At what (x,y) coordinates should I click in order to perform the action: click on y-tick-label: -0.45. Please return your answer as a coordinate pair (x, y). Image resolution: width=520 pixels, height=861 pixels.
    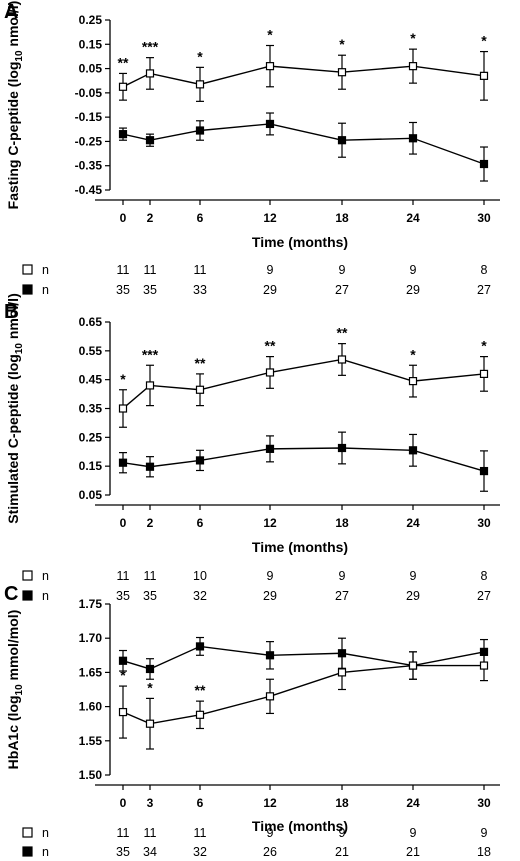
    Looking at the image, I should click on (89, 190).